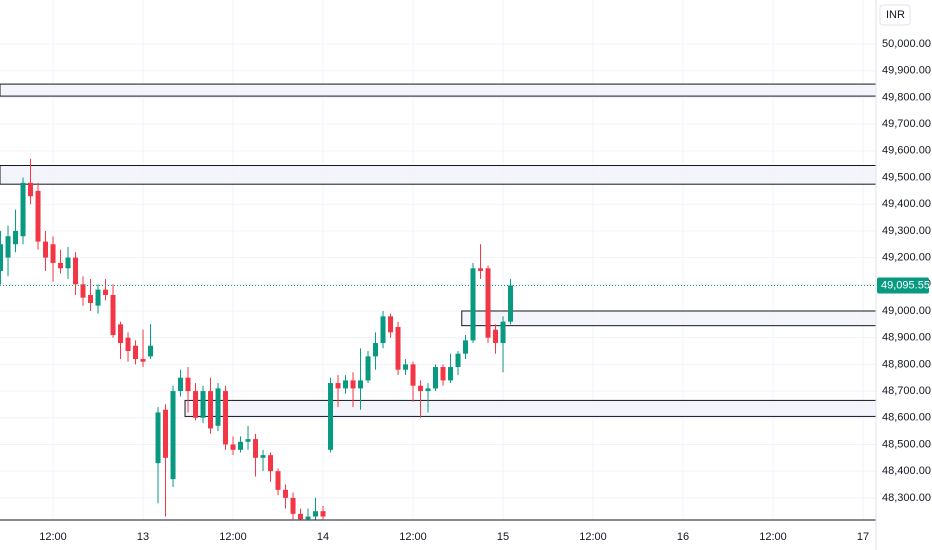 This screenshot has height=550, width=932. Describe the element at coordinates (906, 311) in the screenshot. I see `y-tick-label: 49,000.00` at that location.